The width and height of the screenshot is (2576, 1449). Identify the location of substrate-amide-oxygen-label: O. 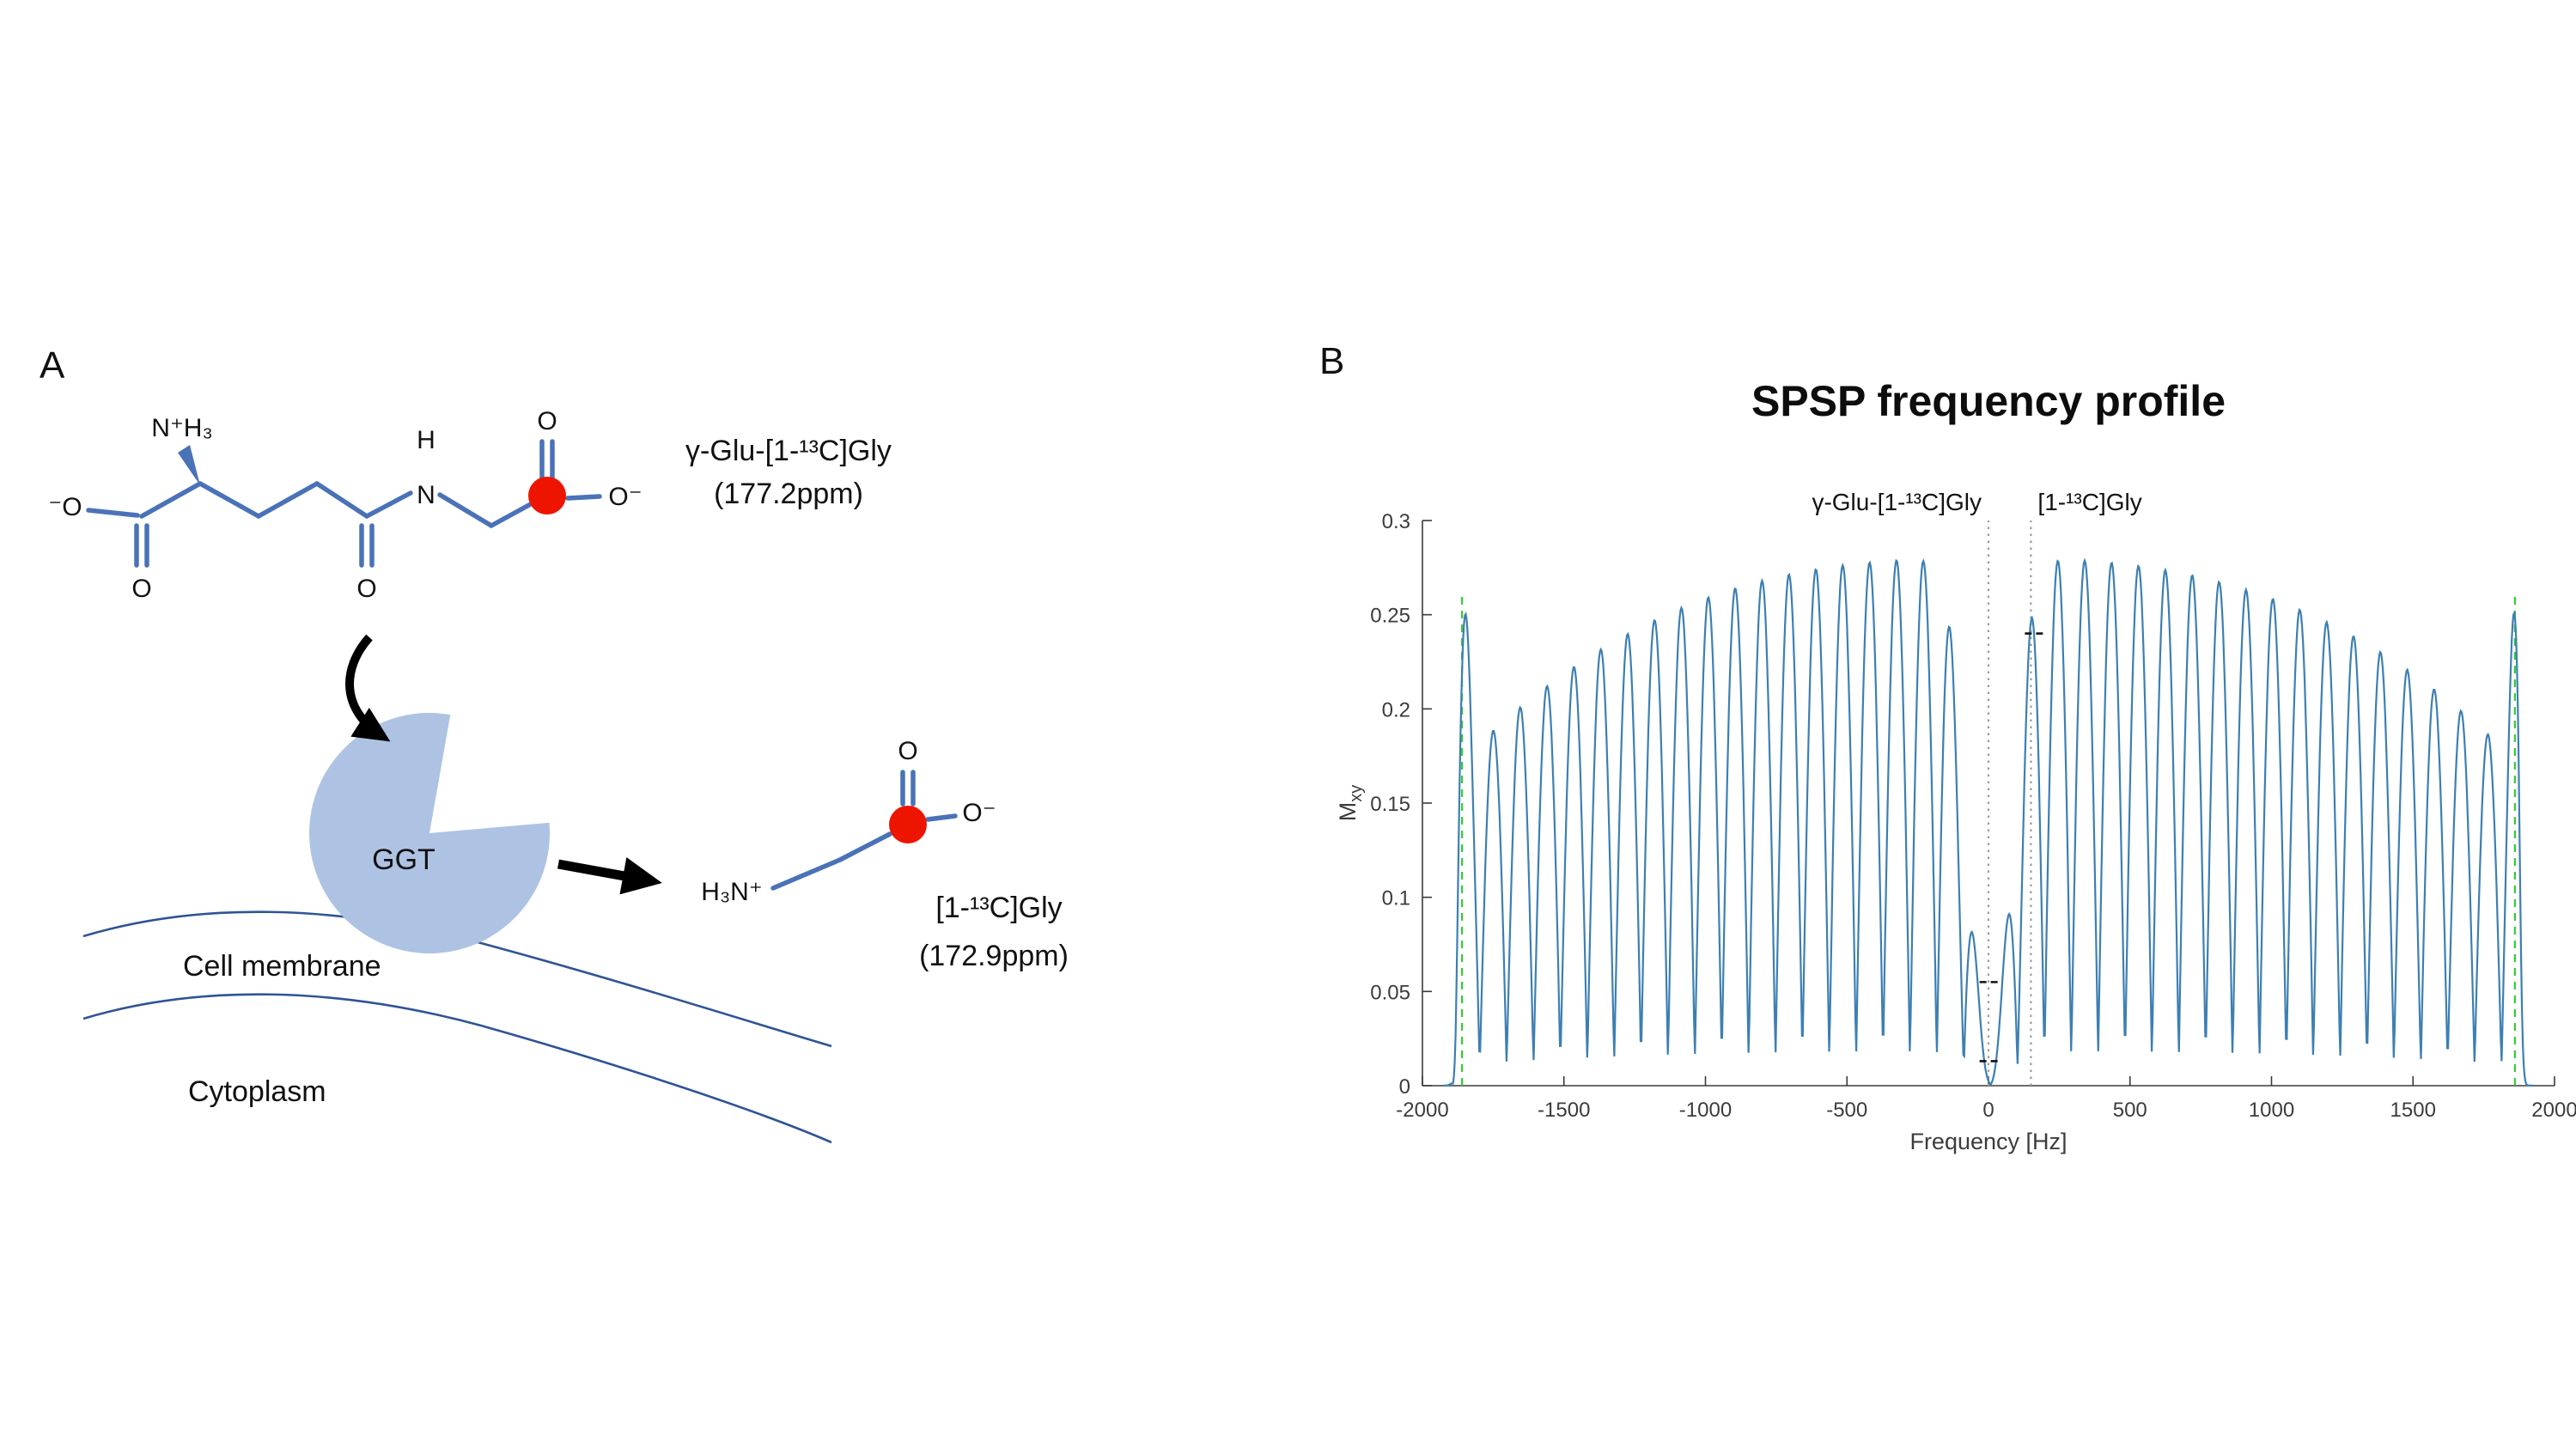
(366, 589).